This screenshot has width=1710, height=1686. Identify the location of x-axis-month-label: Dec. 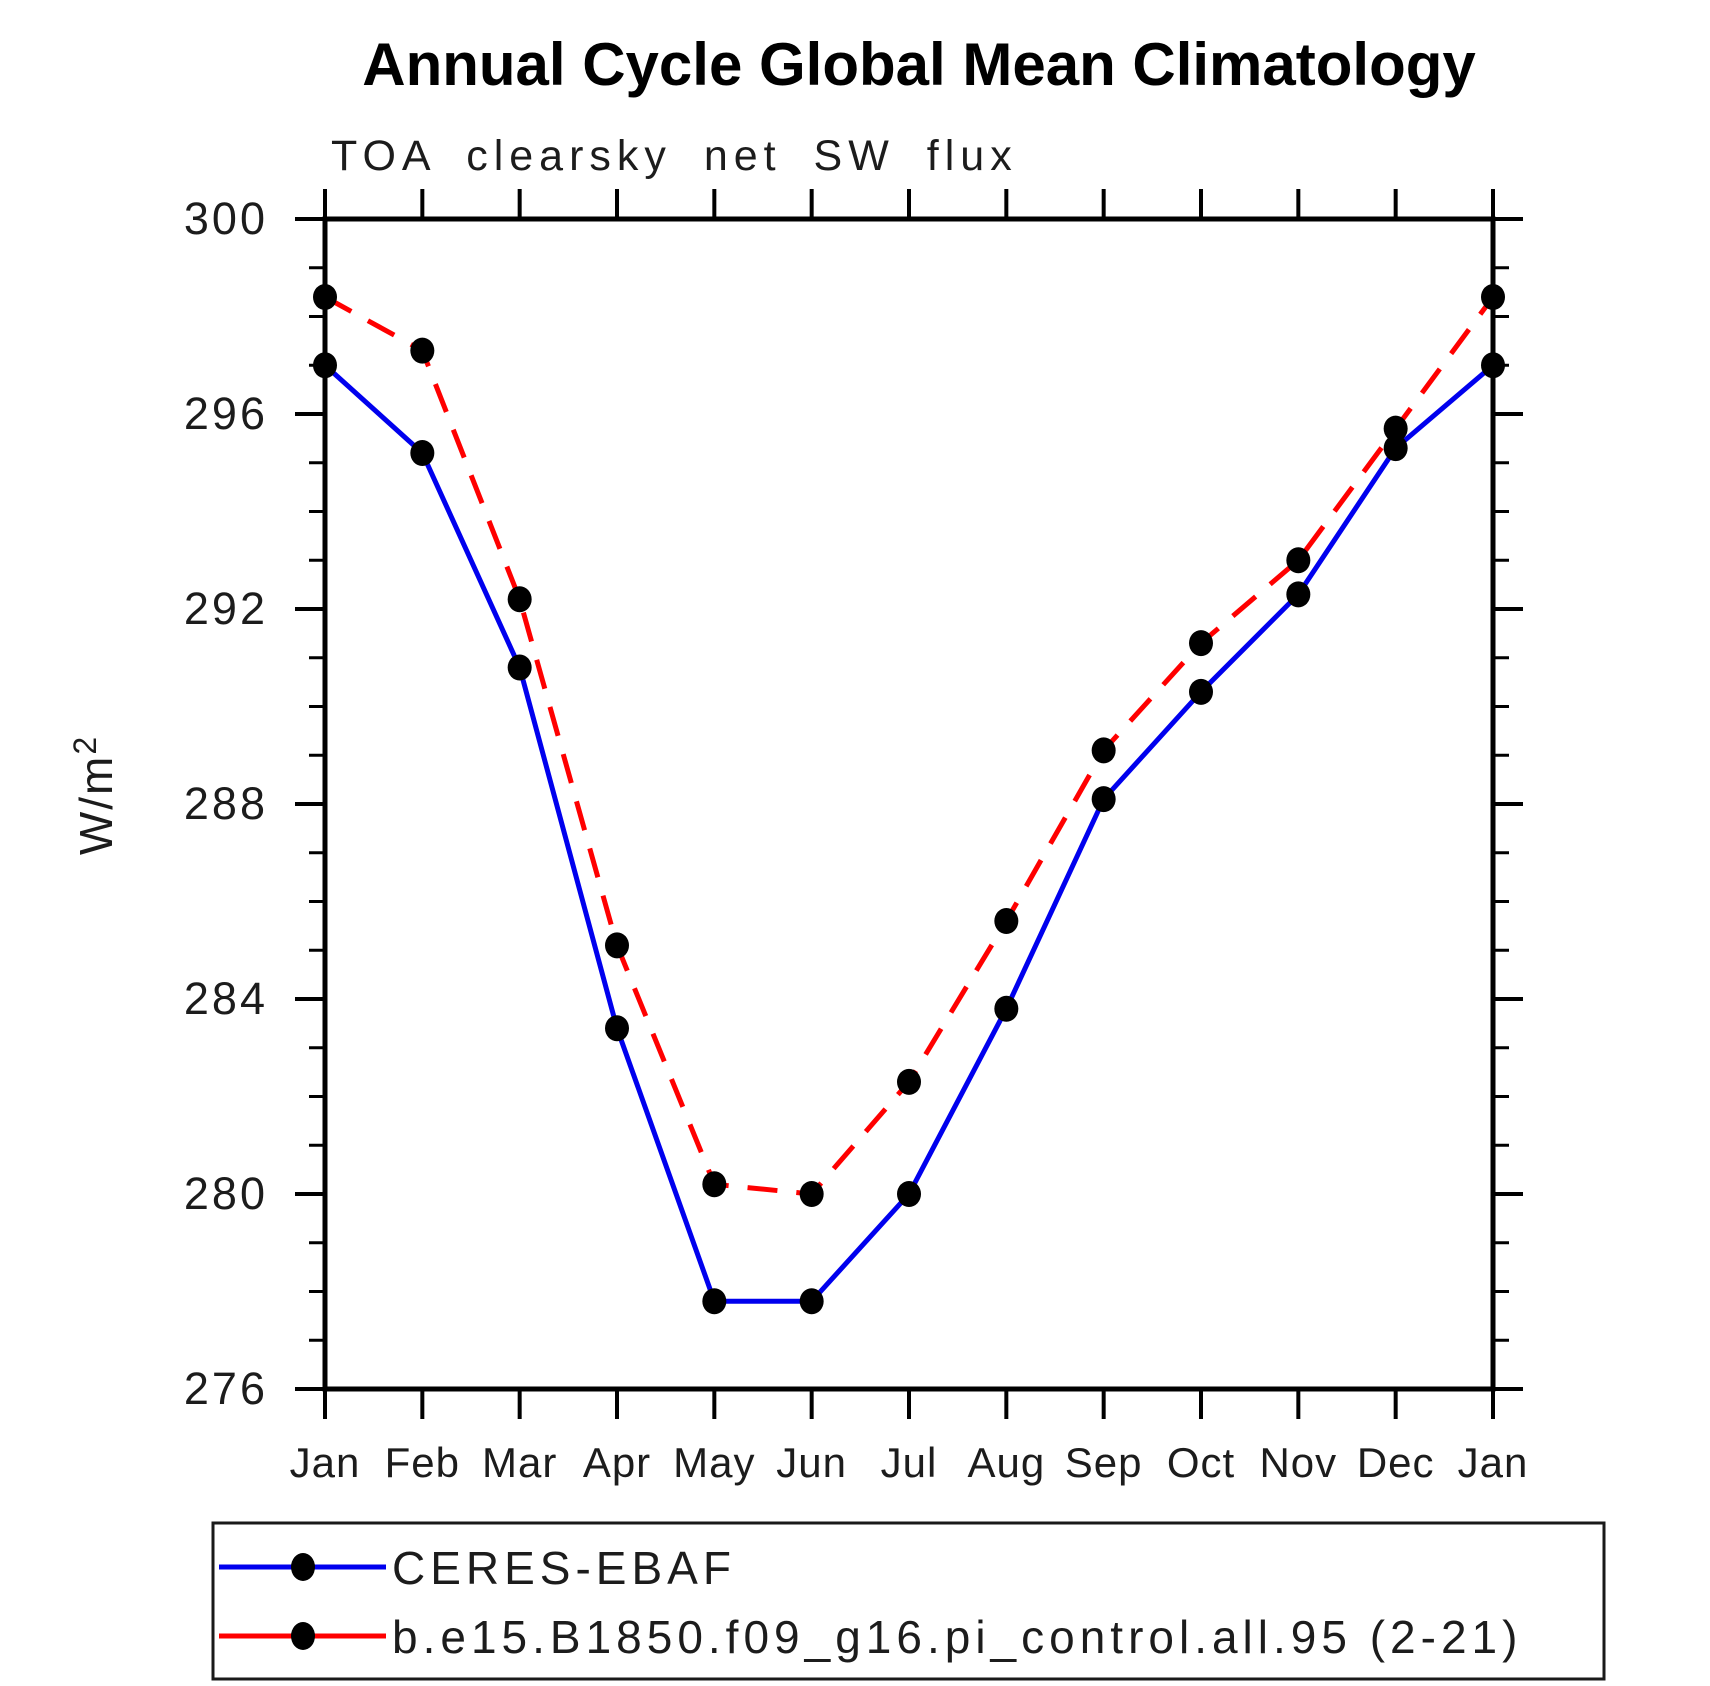
(1396, 1462).